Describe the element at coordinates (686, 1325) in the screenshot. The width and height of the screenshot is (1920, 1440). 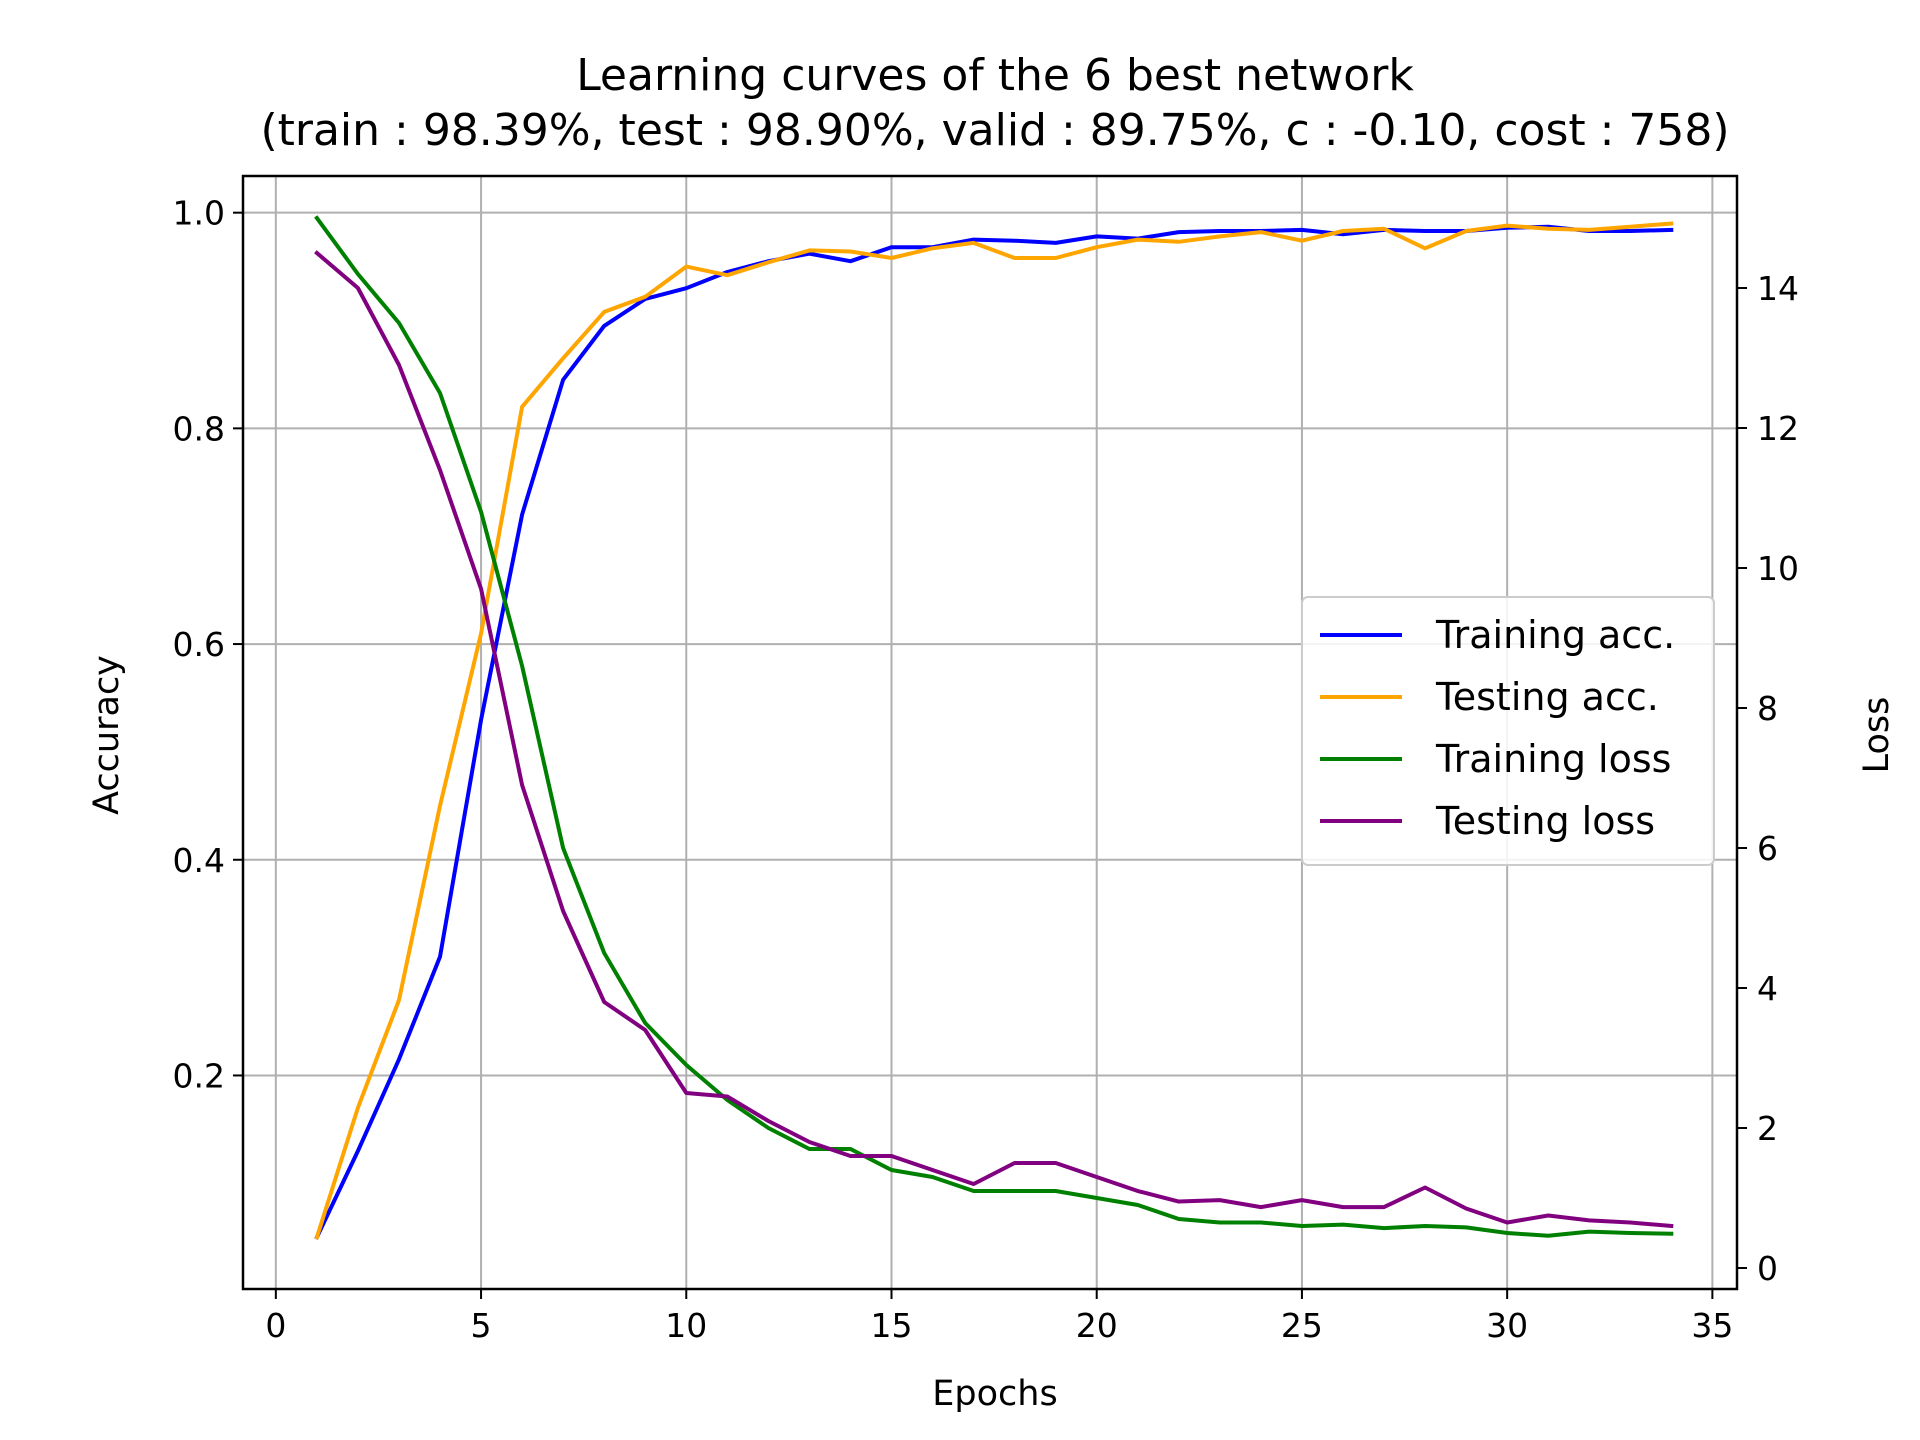
I see `x-tick-label: 10` at that location.